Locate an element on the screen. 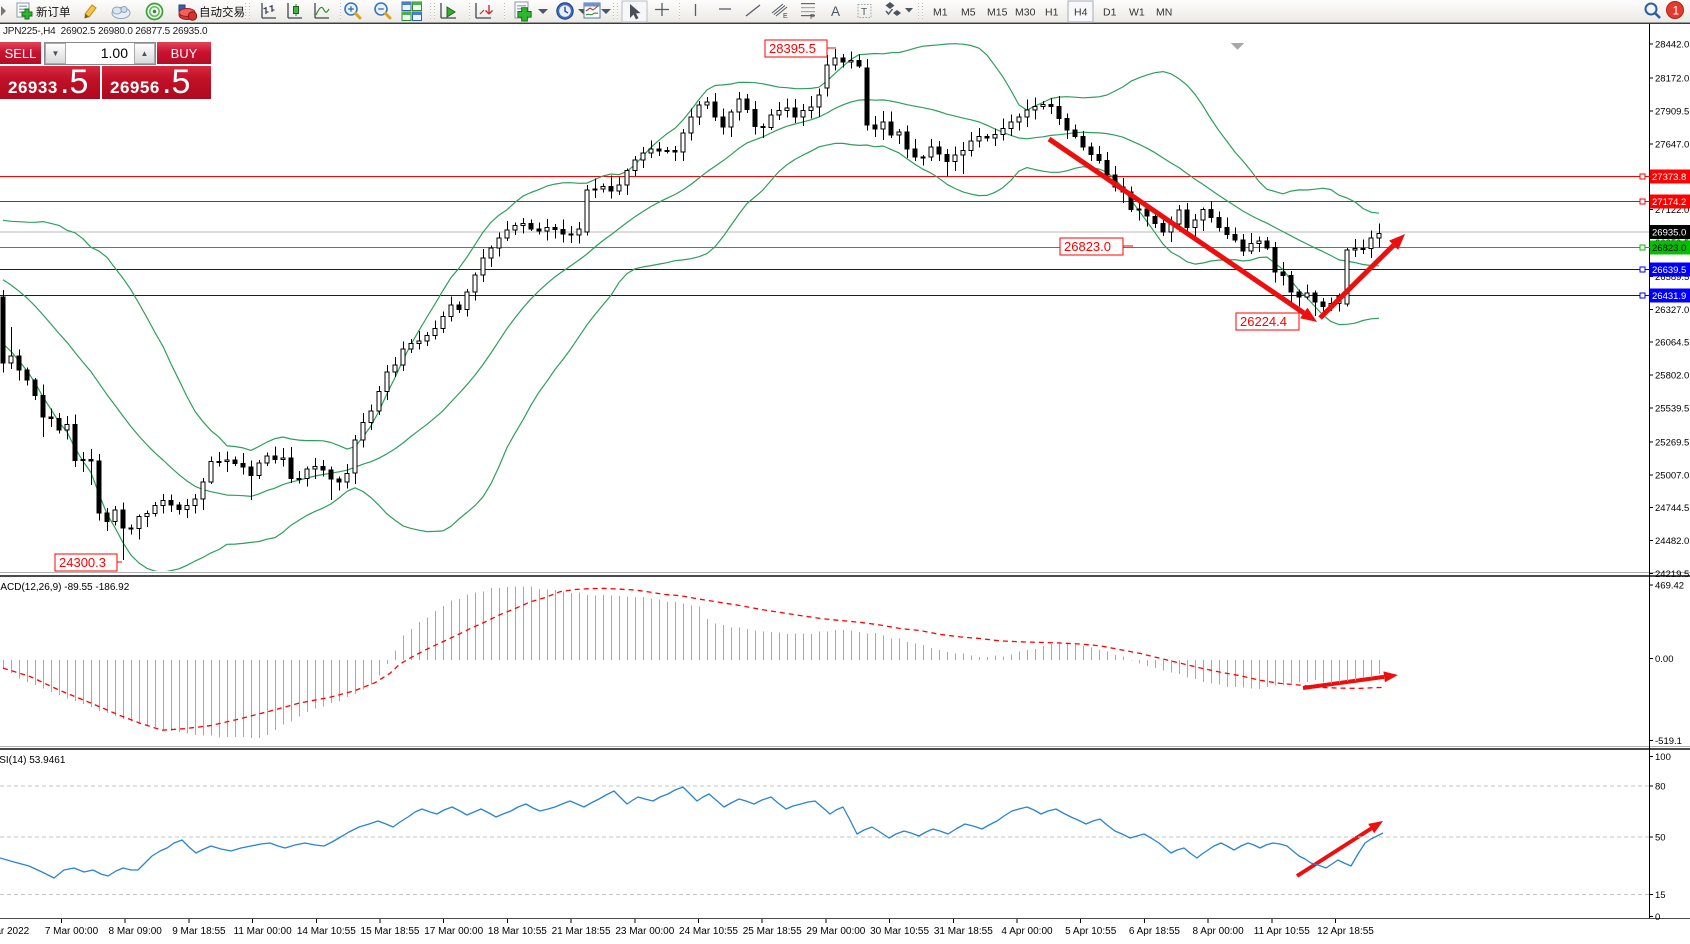  svg-text: 新订单 is located at coordinates (53, 12).